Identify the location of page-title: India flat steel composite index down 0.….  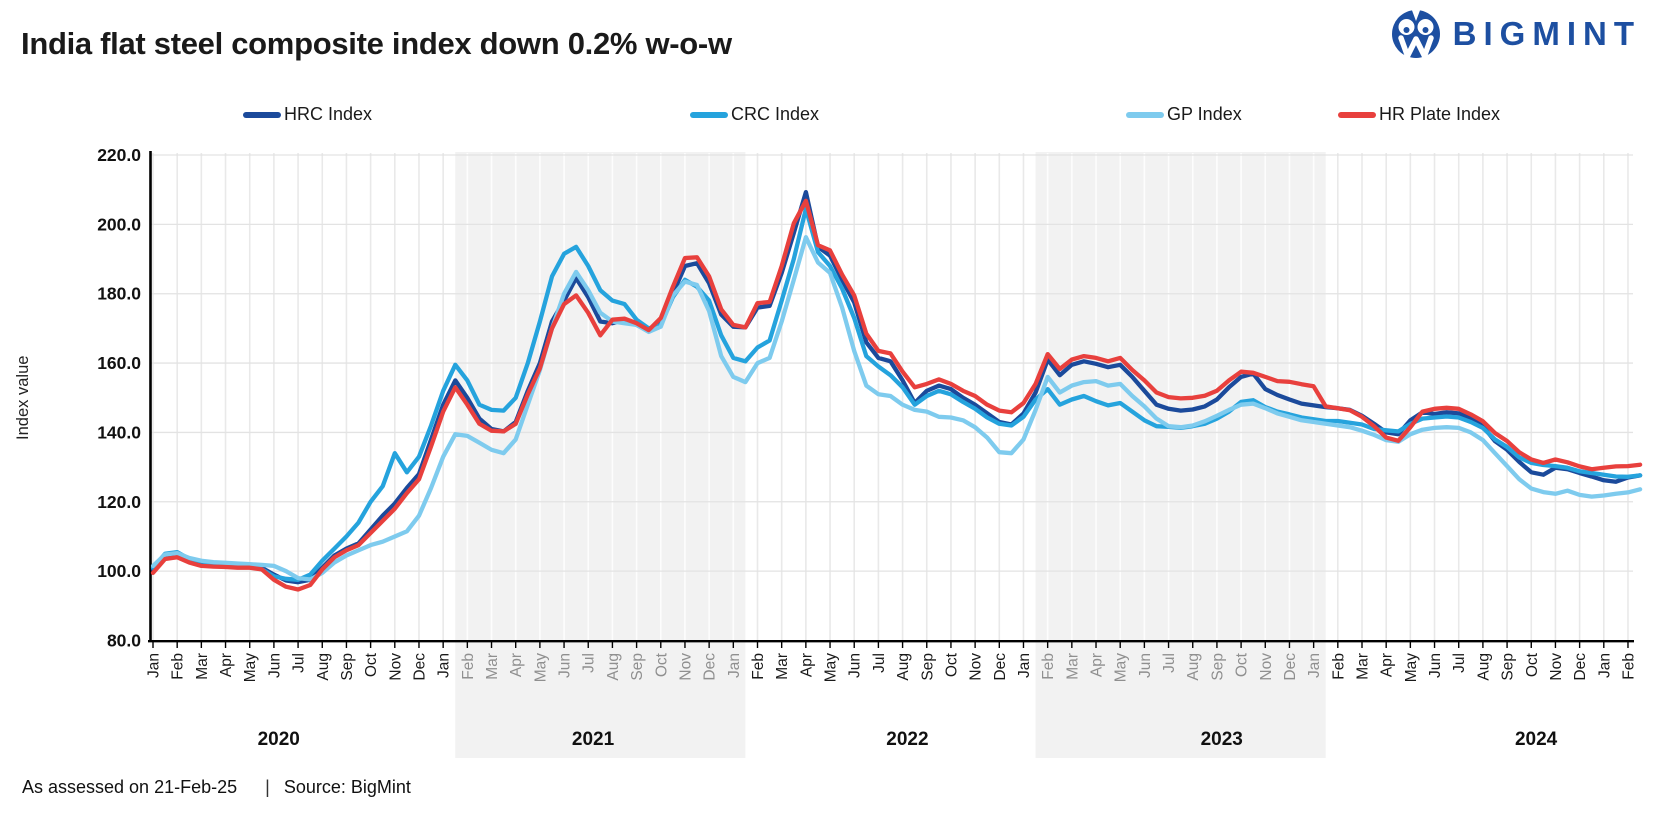
(376, 43).